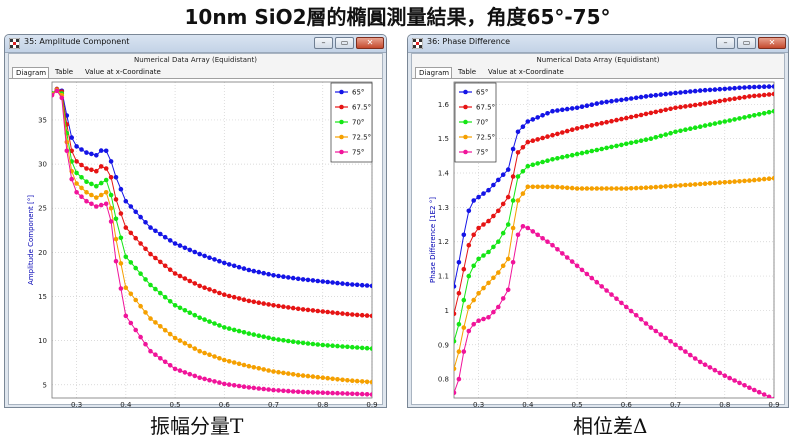  Describe the element at coordinates (444, 105) in the screenshot. I see `y-tick-label: 1.6` at that location.